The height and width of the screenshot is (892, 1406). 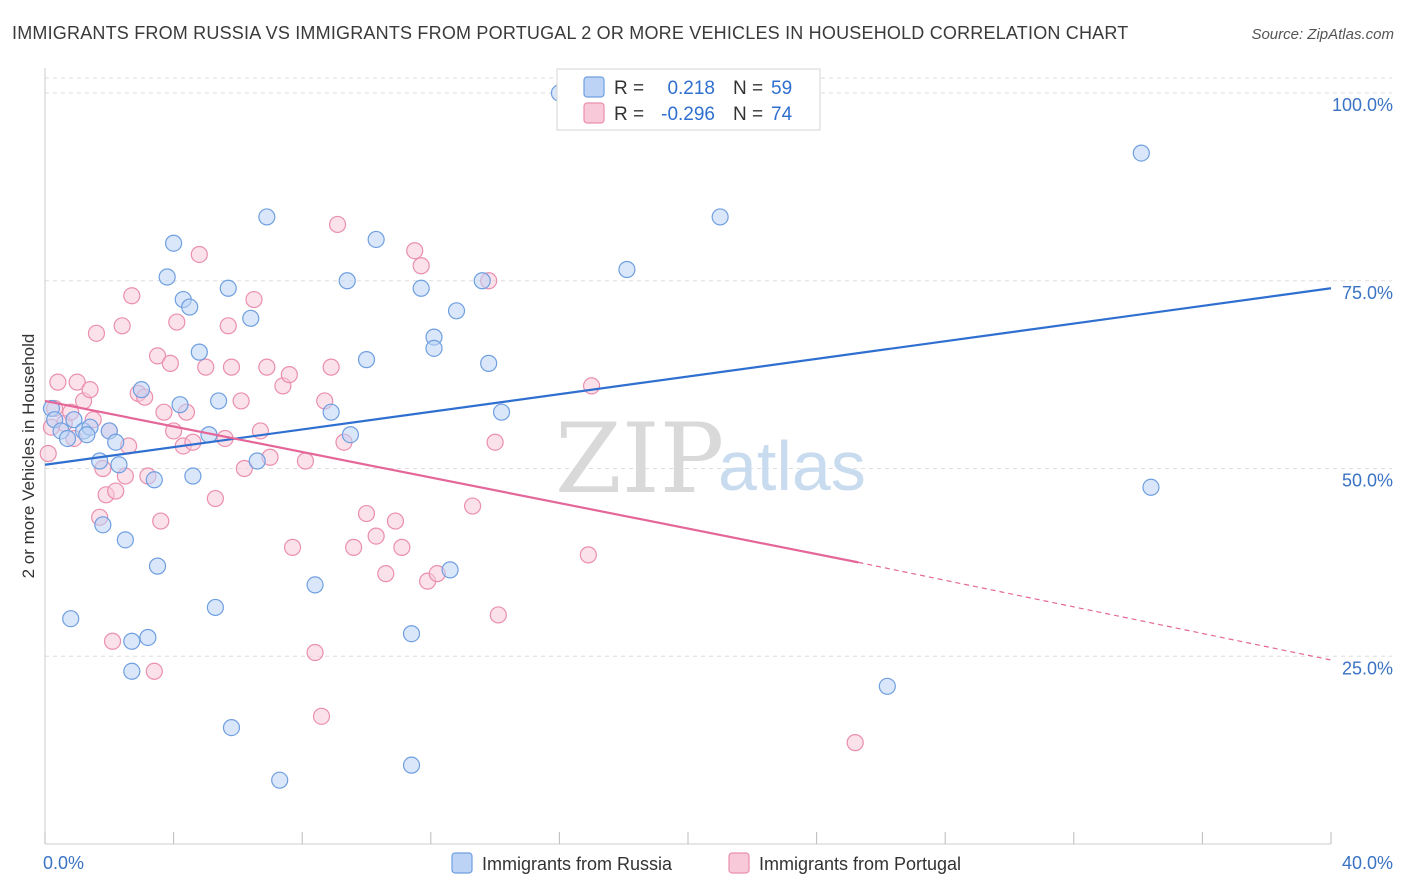 What do you see at coordinates (691, 88) in the screenshot?
I see `stats-russia-r-value: 0.218` at bounding box center [691, 88].